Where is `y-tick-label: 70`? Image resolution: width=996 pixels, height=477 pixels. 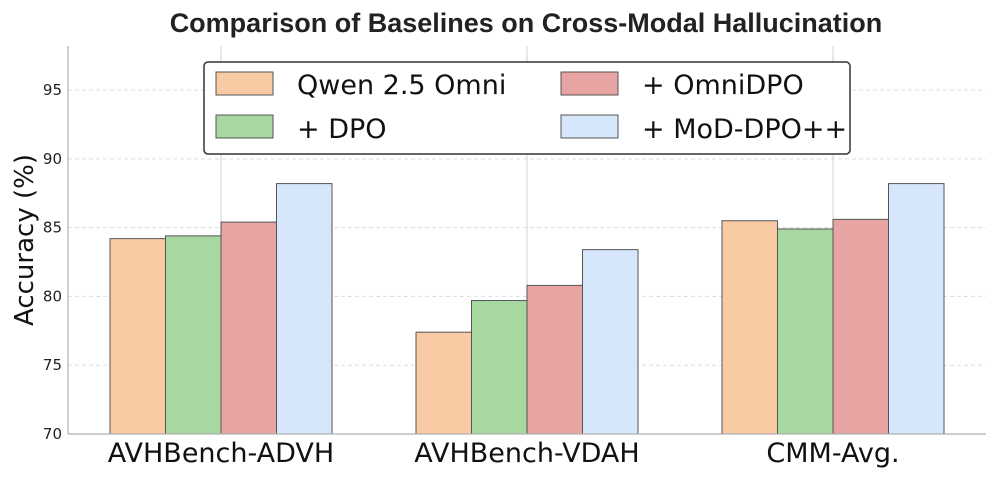
y-tick-label: 70 is located at coordinates (52, 434).